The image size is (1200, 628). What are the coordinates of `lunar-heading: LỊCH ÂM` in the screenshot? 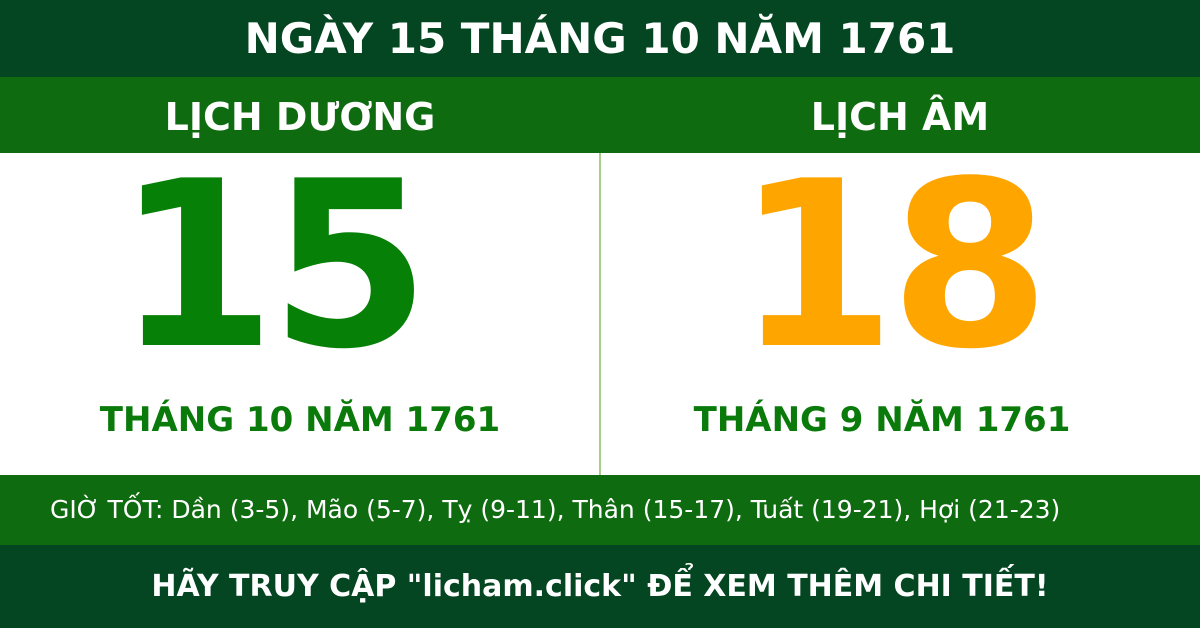 It's located at (900, 117).